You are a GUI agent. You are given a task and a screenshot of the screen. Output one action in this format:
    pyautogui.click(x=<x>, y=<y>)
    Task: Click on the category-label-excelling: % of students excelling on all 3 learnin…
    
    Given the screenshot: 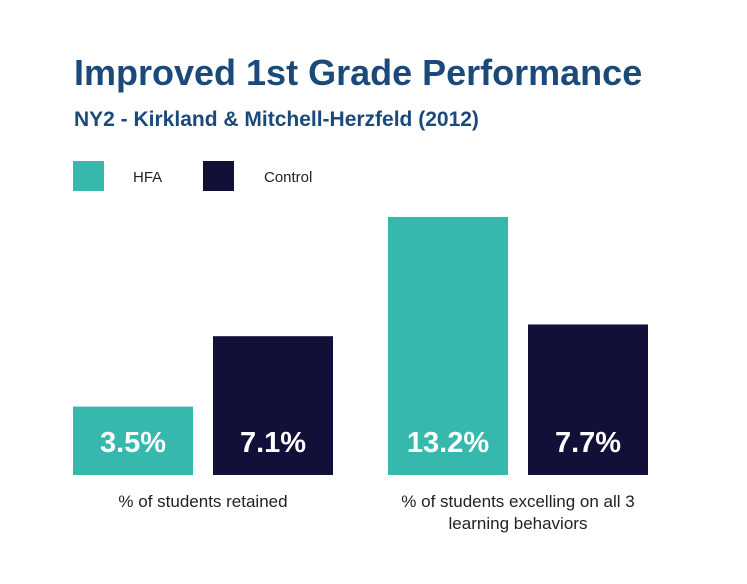 What is the action you would take?
    pyautogui.click(x=518, y=512)
    